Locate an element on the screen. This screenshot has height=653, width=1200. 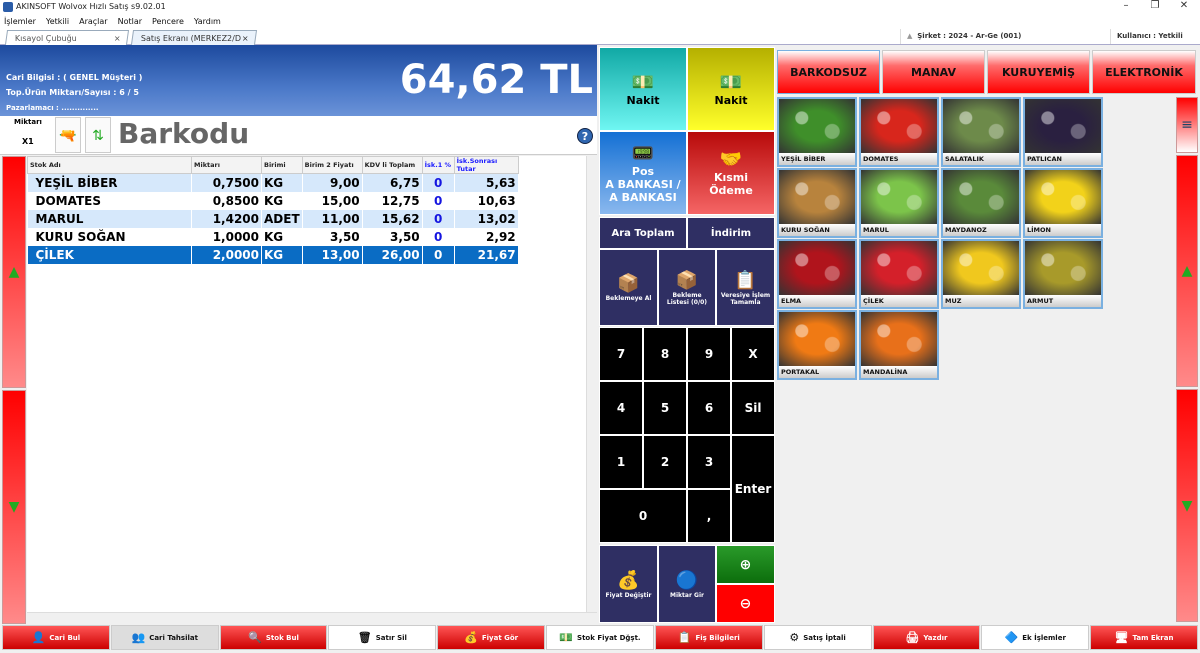
products-up-button: ▲ is located at coordinates (1187, 271).